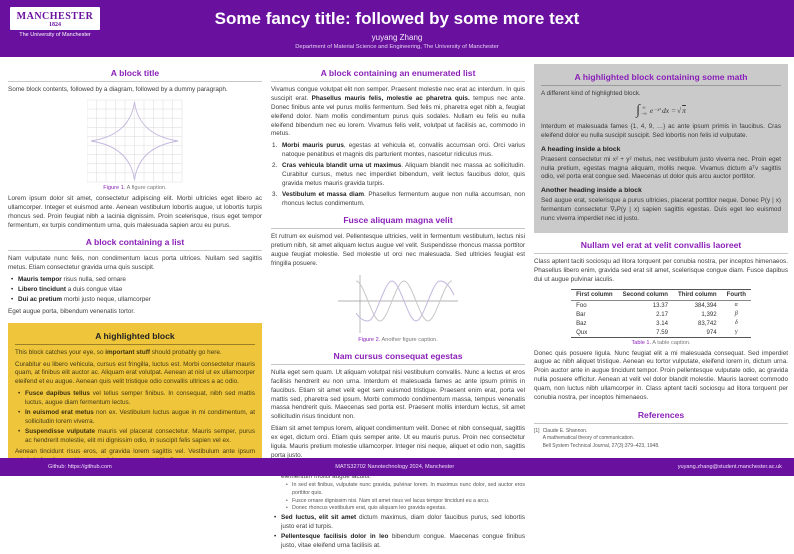  What do you see at coordinates (114, 187) in the screenshot?
I see `figure-1-label: Figure 1.` at bounding box center [114, 187].